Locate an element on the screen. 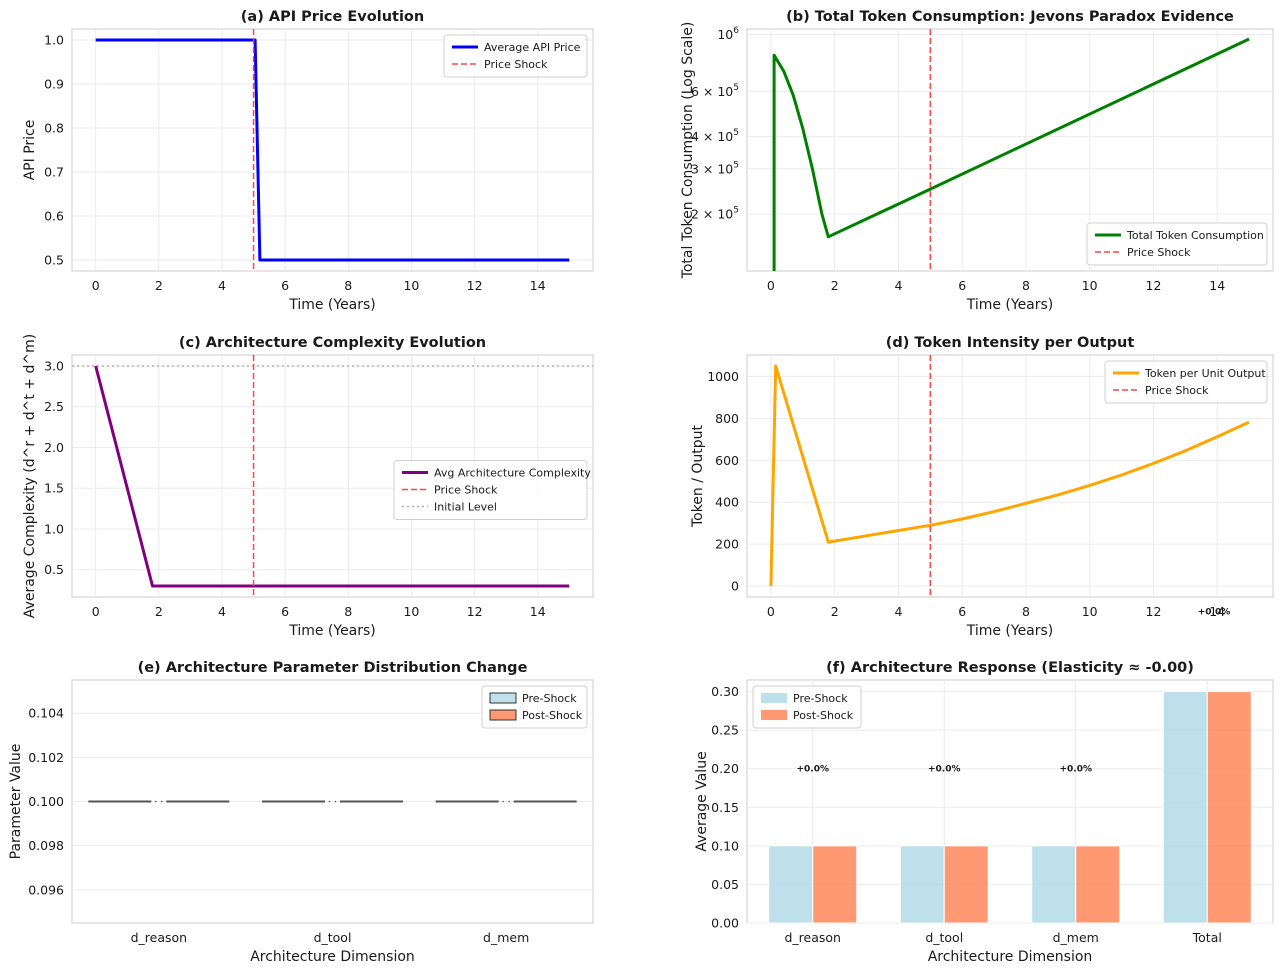 This screenshot has width=1280, height=973. legend-label: Initial Level is located at coordinates (465, 507).